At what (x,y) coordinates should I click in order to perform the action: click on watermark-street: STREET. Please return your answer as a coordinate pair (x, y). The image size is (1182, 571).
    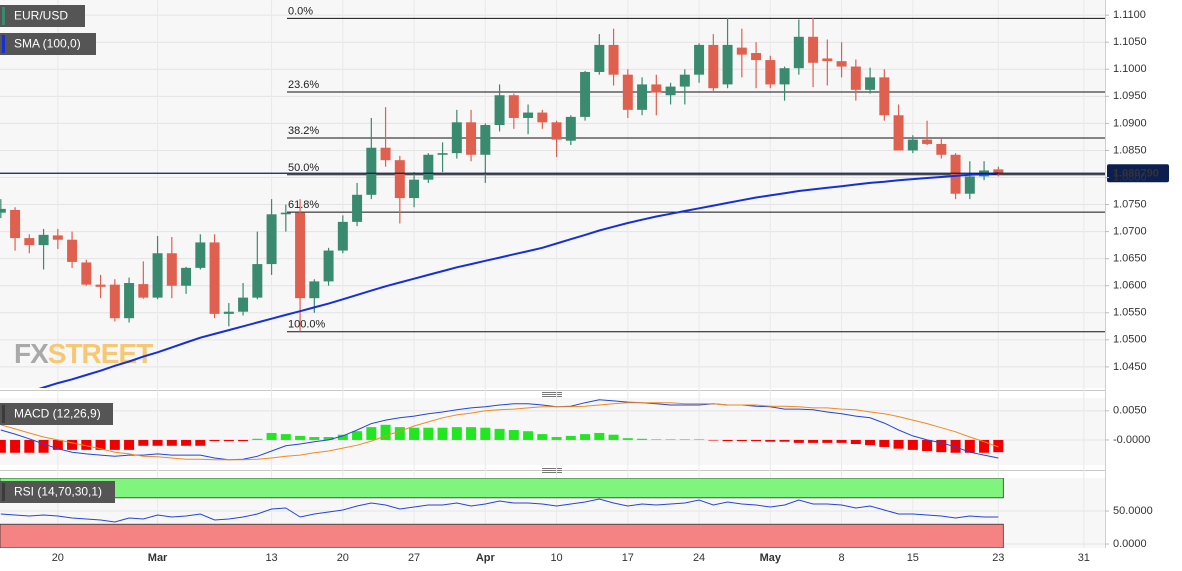
    Looking at the image, I should click on (100, 353).